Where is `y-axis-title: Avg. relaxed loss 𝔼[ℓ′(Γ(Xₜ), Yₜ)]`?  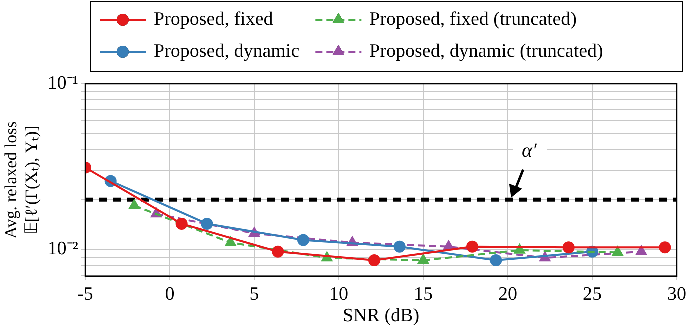 y-axis-title: Avg. relaxed loss 𝔼[ℓ′(Γ(Xₜ), Yₜ)] is located at coordinates (22, 180).